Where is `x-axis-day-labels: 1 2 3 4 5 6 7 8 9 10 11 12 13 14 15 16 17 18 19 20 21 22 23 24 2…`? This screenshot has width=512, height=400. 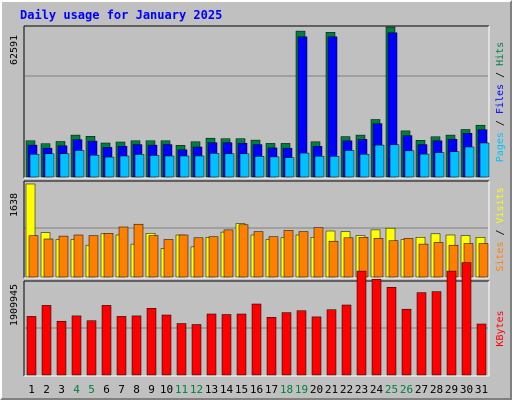
x-axis-day-labels: 1 2 3 4 5 6 7 8 9 10 11 12 13 14 15 16 17 18 19 20 21 22 23 24 2… is located at coordinates (258, 389).